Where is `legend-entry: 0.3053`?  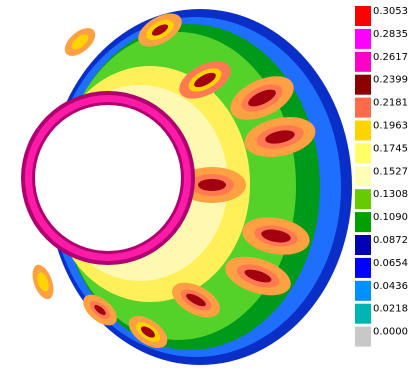
legend-entry: 0.3053 is located at coordinates (381, 16).